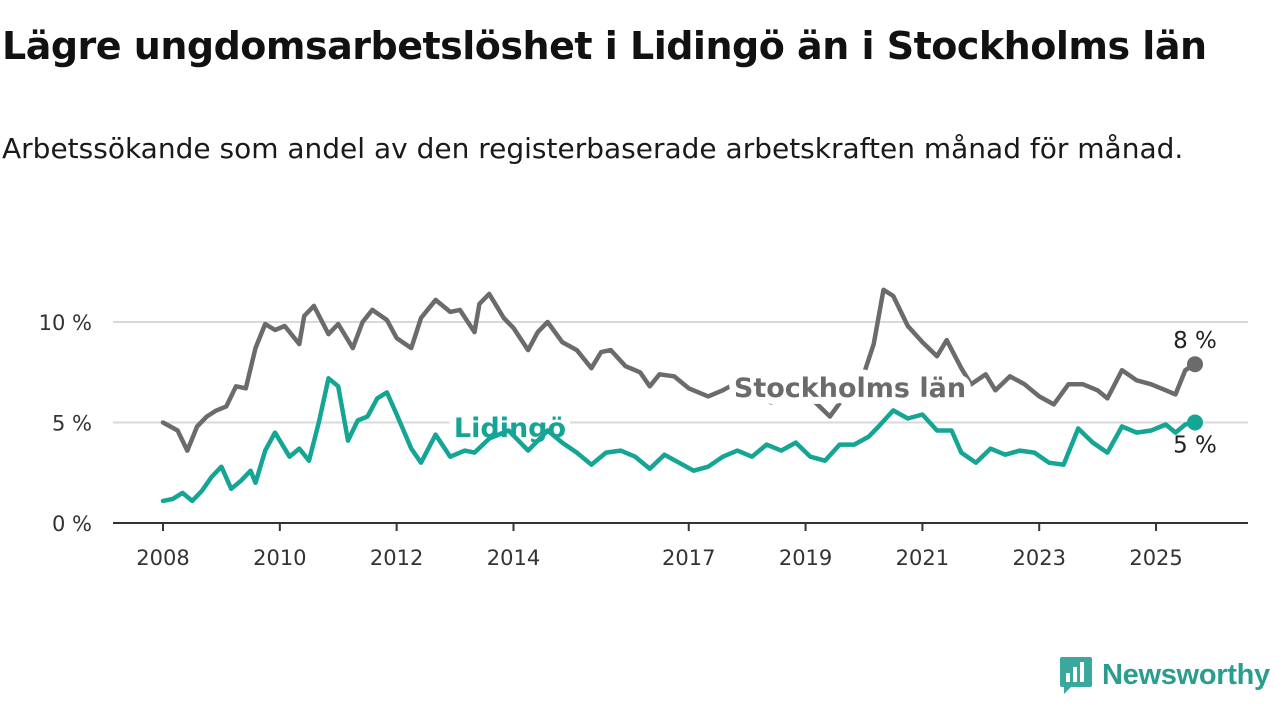 The image size is (1280, 720). What do you see at coordinates (513, 558) in the screenshot?
I see `x-tick-label: 2014` at bounding box center [513, 558].